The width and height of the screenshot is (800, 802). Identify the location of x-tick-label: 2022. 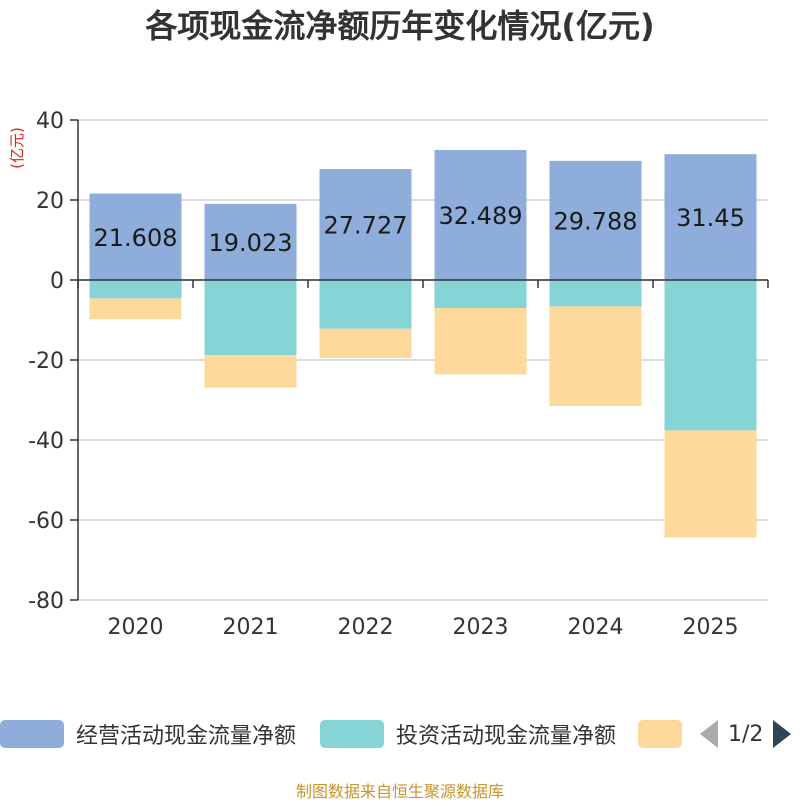
(366, 627).